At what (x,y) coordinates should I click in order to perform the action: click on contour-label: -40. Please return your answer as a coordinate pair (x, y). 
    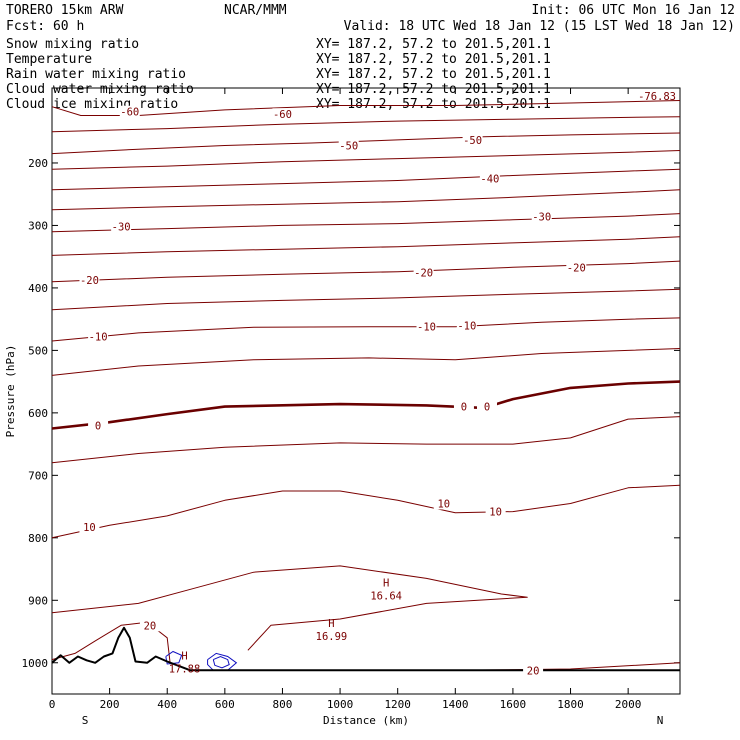
    Looking at the image, I should click on (489, 180).